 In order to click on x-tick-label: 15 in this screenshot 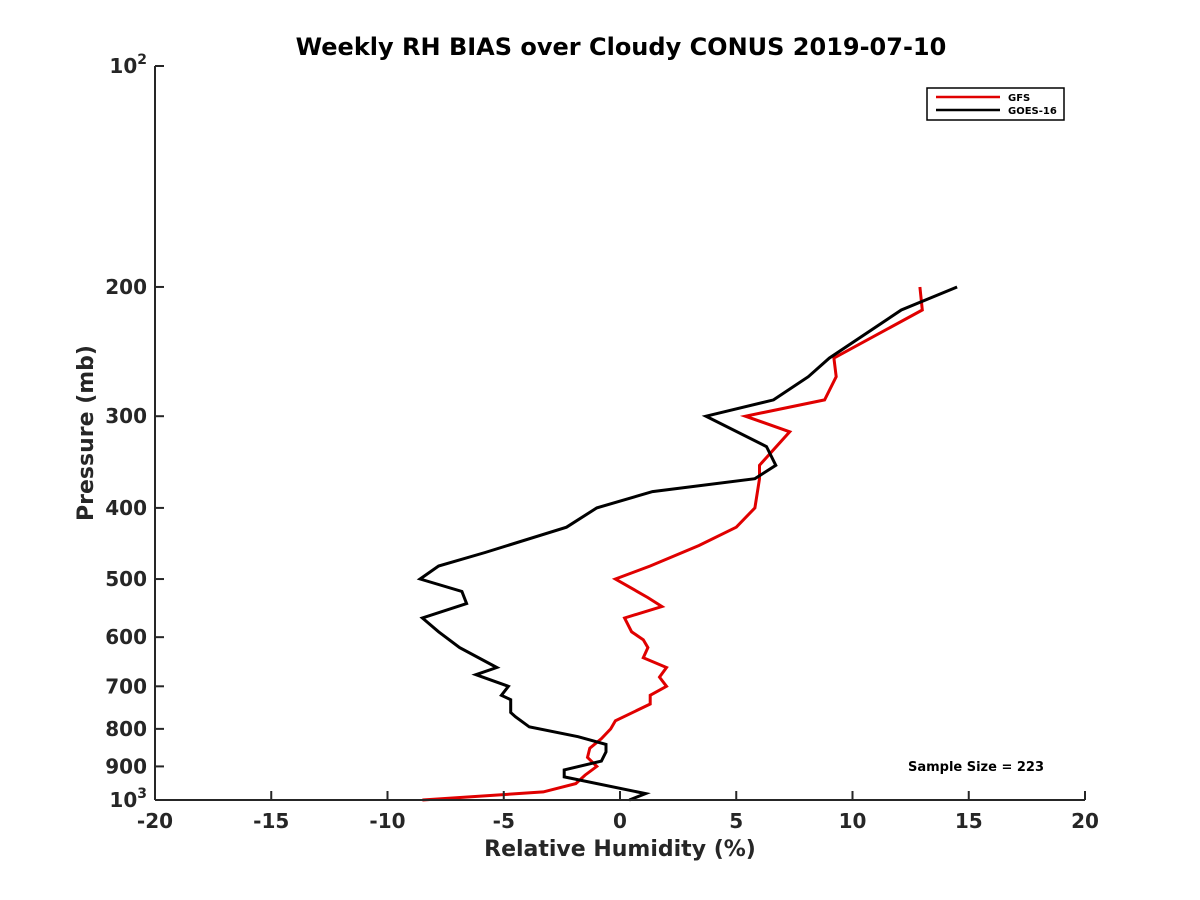, I will do `click(969, 821)`.